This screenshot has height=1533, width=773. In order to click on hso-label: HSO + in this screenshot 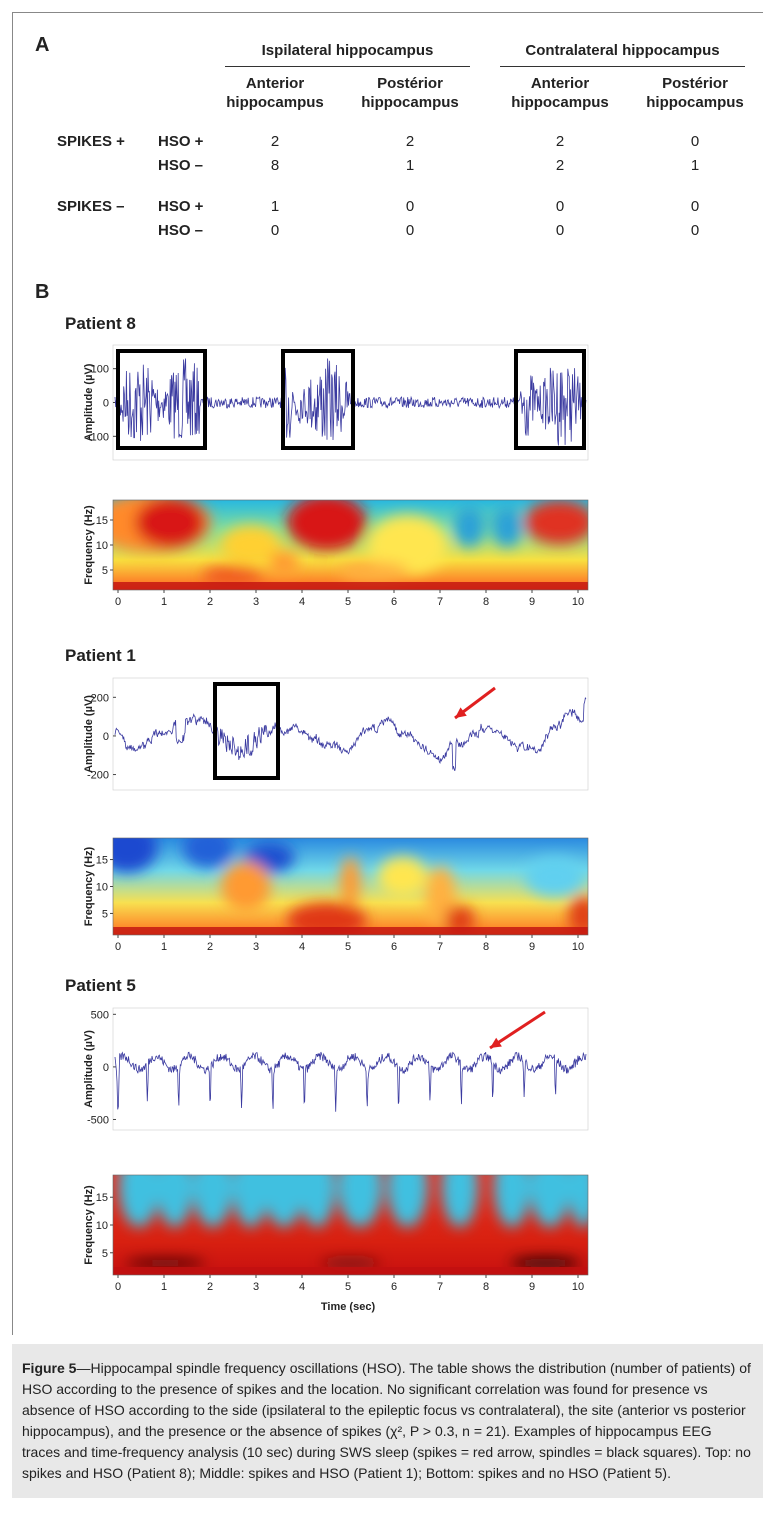, I will do `click(181, 141)`.